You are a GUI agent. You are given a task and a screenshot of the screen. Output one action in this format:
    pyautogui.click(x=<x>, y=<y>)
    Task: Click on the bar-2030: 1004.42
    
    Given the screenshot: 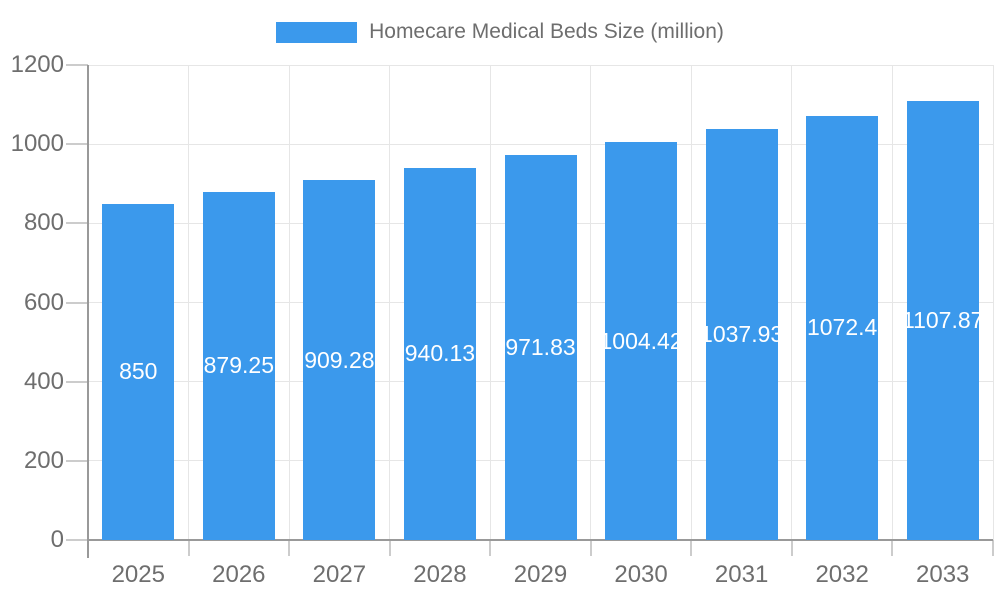 What is the action you would take?
    pyautogui.click(x=641, y=341)
    